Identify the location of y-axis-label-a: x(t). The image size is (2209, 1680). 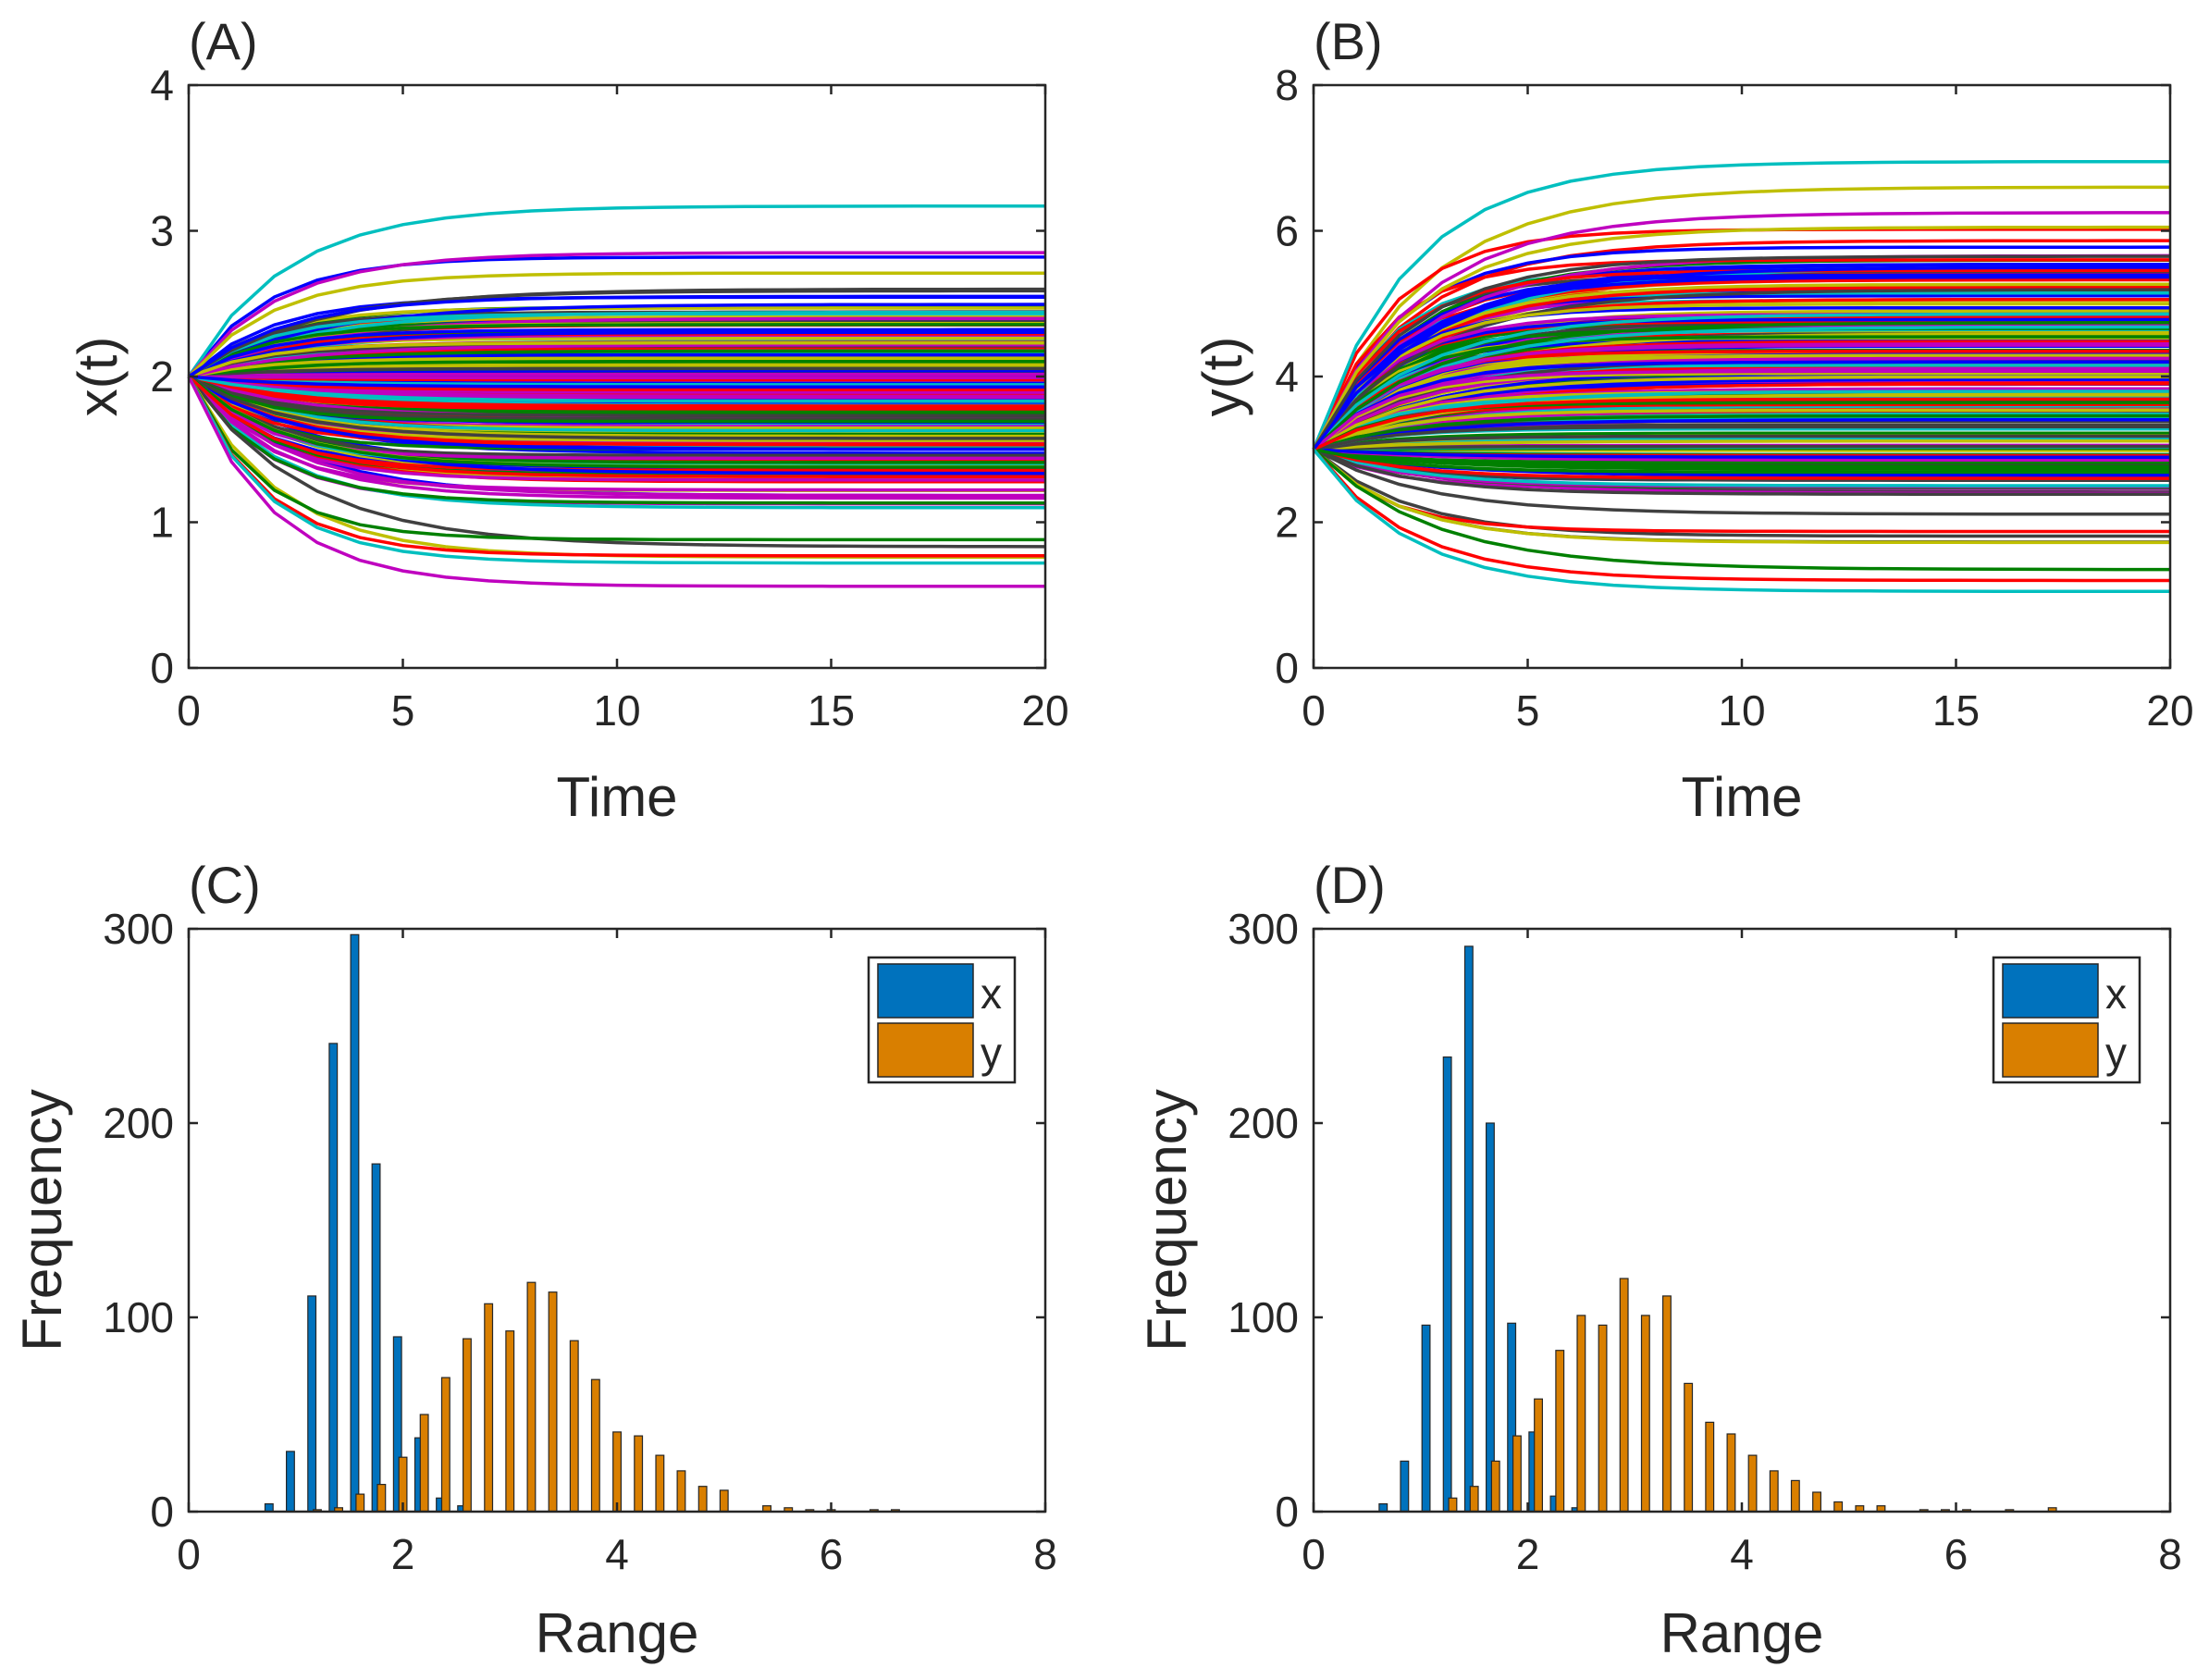
(98, 377).